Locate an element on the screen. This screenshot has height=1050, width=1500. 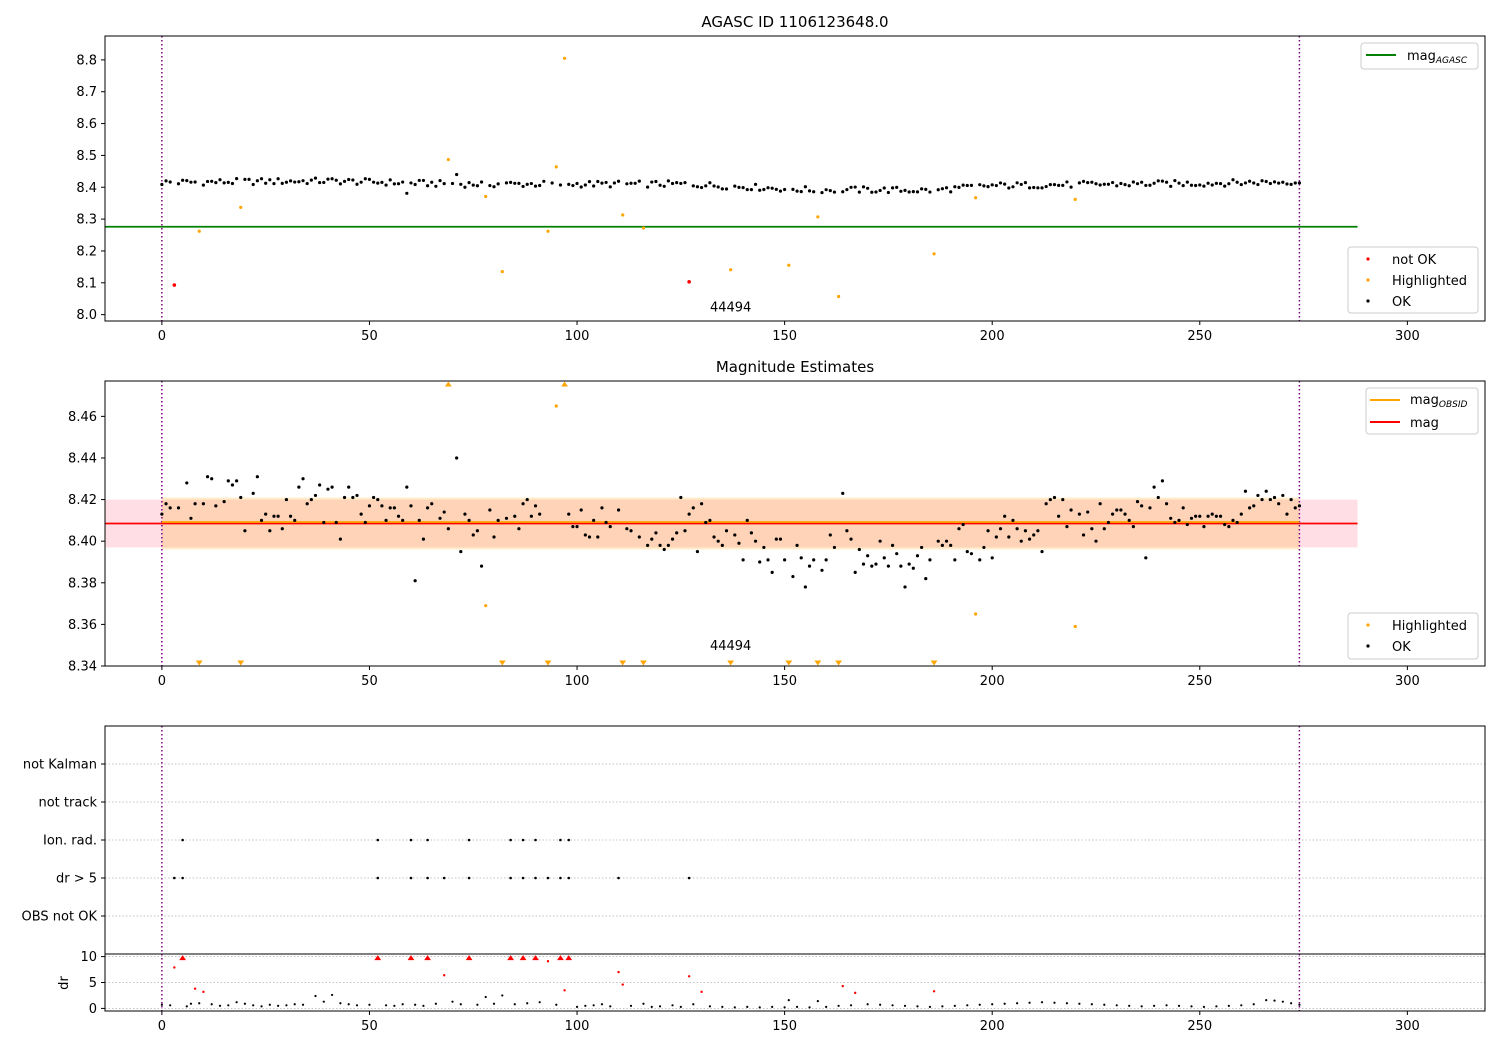
y-tick-label: 8.2 is located at coordinates (86, 251).